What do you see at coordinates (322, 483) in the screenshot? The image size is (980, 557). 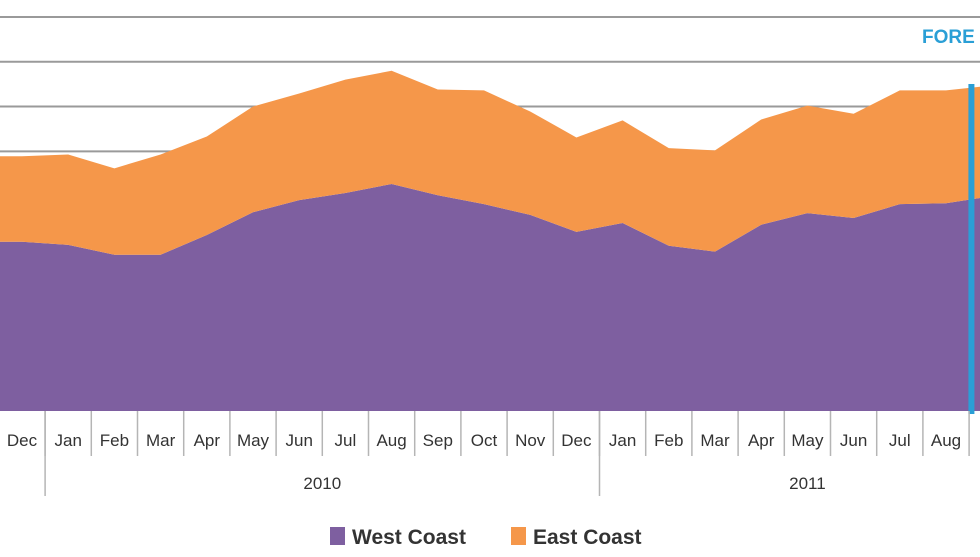 I see `year-label: 2010` at bounding box center [322, 483].